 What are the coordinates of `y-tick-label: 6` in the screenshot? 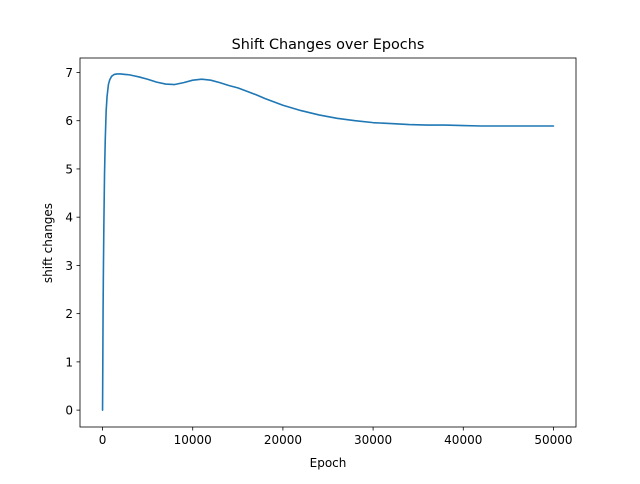 It's located at (69, 121).